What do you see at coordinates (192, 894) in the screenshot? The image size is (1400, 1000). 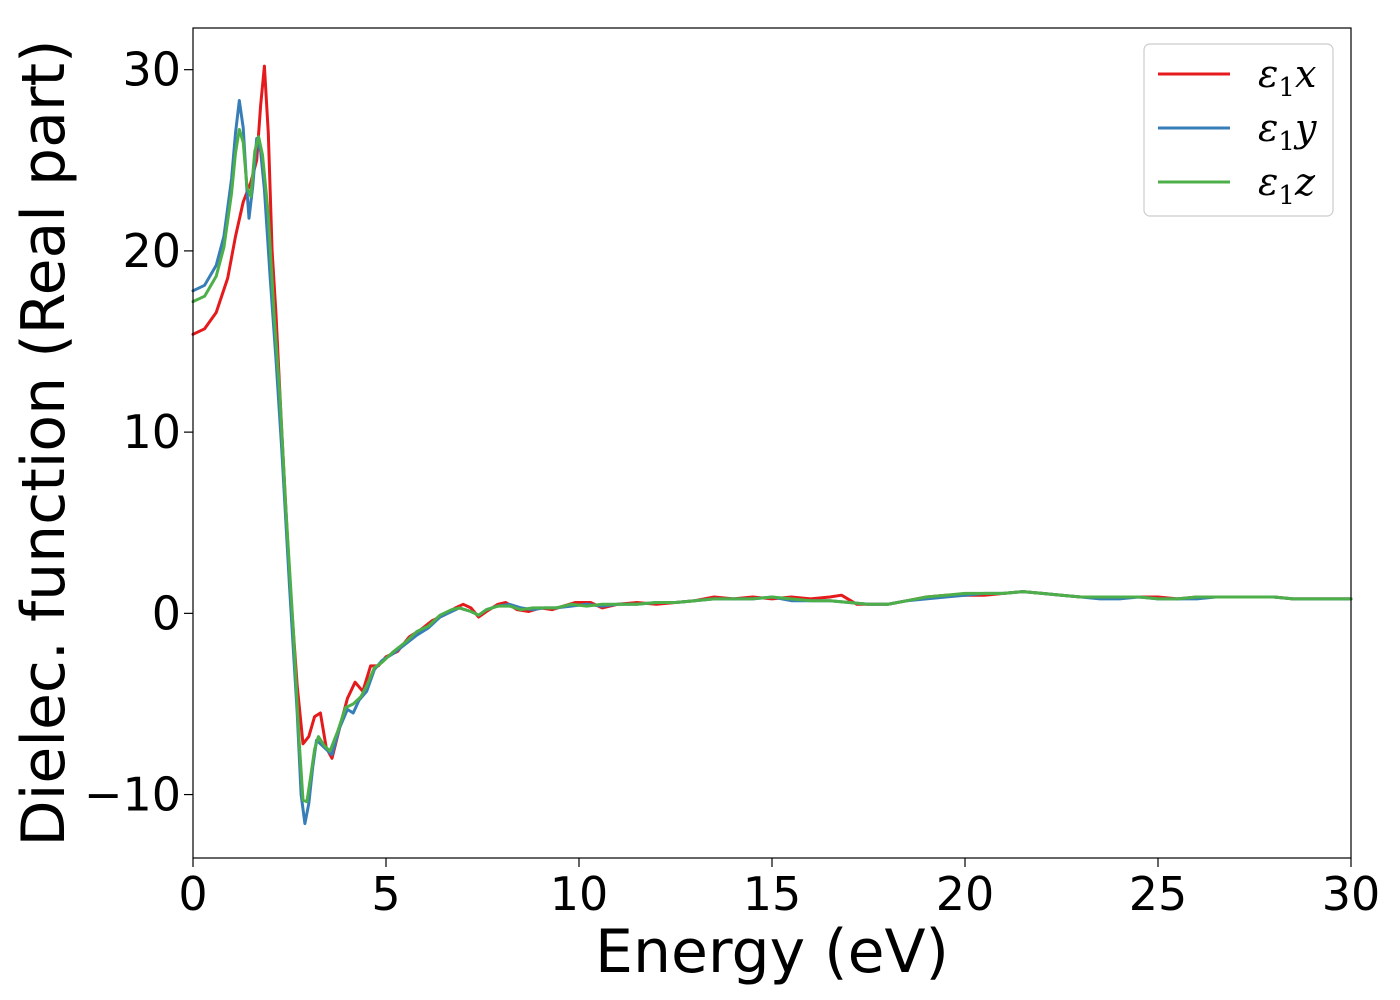 I see `x-tick-label: 0` at bounding box center [192, 894].